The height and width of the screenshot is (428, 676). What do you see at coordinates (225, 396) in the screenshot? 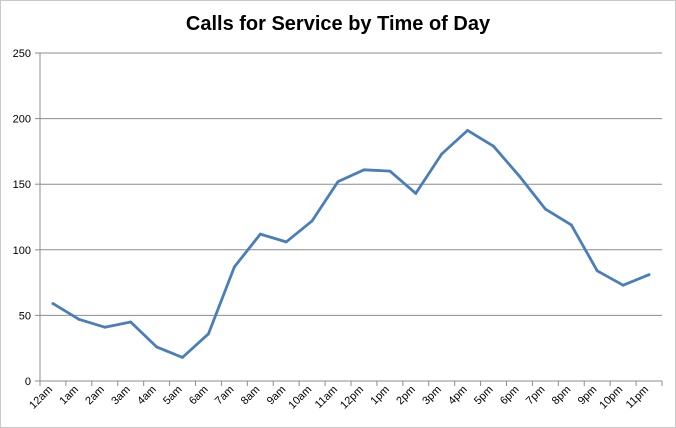
I see `x-tick-label: 7am` at bounding box center [225, 396].